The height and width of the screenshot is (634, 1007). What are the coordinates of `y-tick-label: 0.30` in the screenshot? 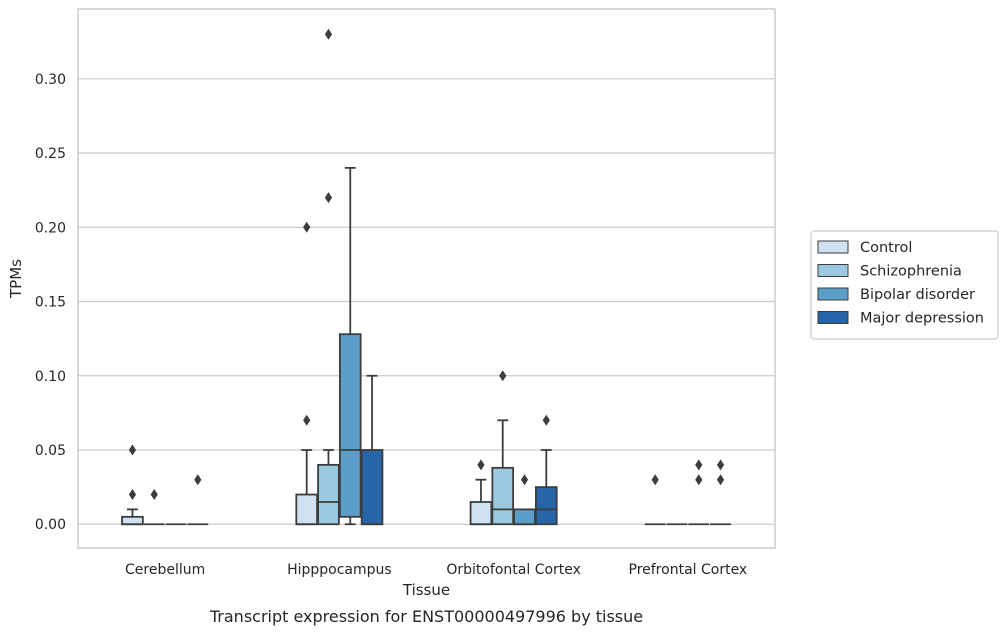 It's located at (50, 80).